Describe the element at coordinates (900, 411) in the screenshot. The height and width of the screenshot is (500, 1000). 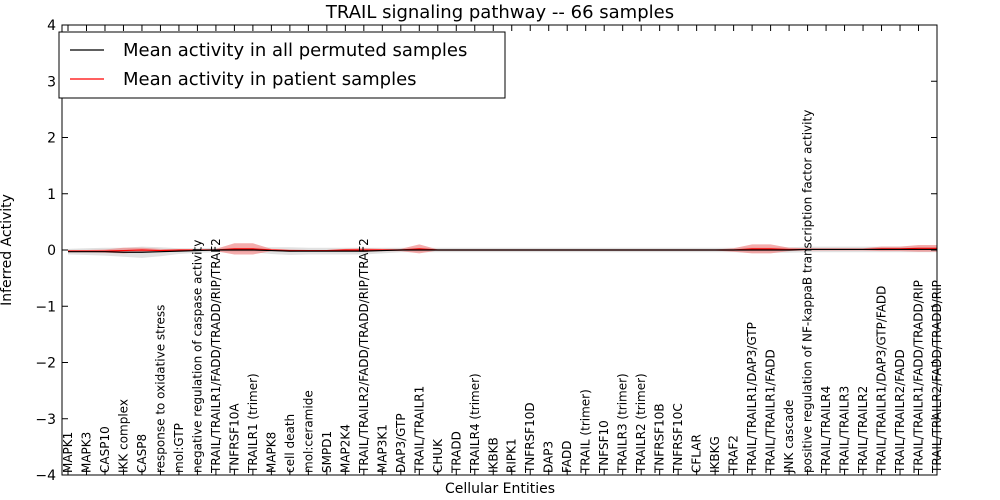
I see `x-tick-label: TRAIL/TRAILR2/FADD` at that location.